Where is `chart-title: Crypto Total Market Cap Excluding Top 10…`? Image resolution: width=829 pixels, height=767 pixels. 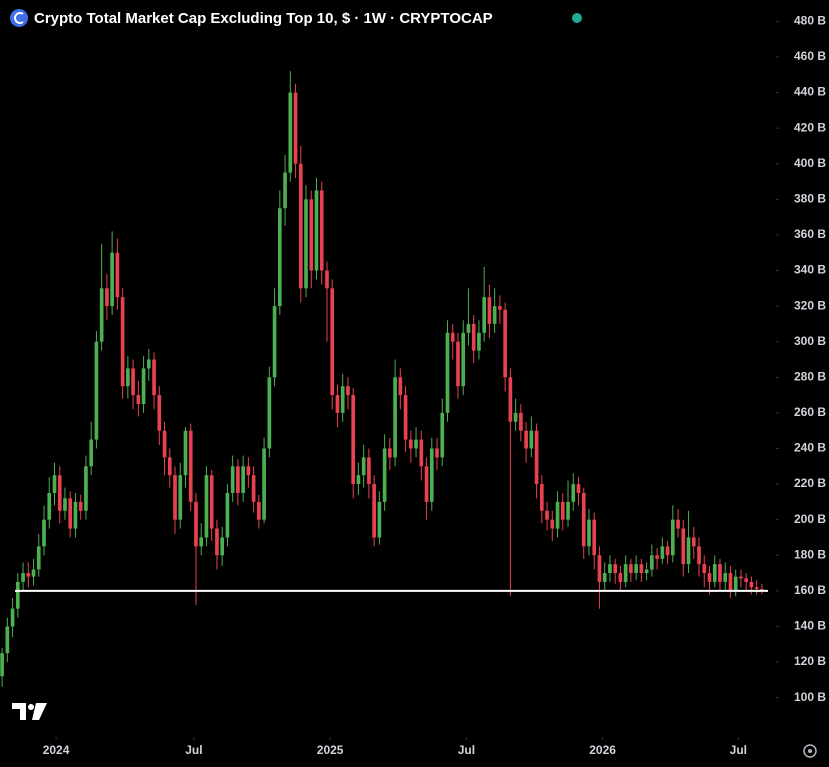 chart-title: Crypto Total Market Cap Excluding Top 10… is located at coordinates (263, 18).